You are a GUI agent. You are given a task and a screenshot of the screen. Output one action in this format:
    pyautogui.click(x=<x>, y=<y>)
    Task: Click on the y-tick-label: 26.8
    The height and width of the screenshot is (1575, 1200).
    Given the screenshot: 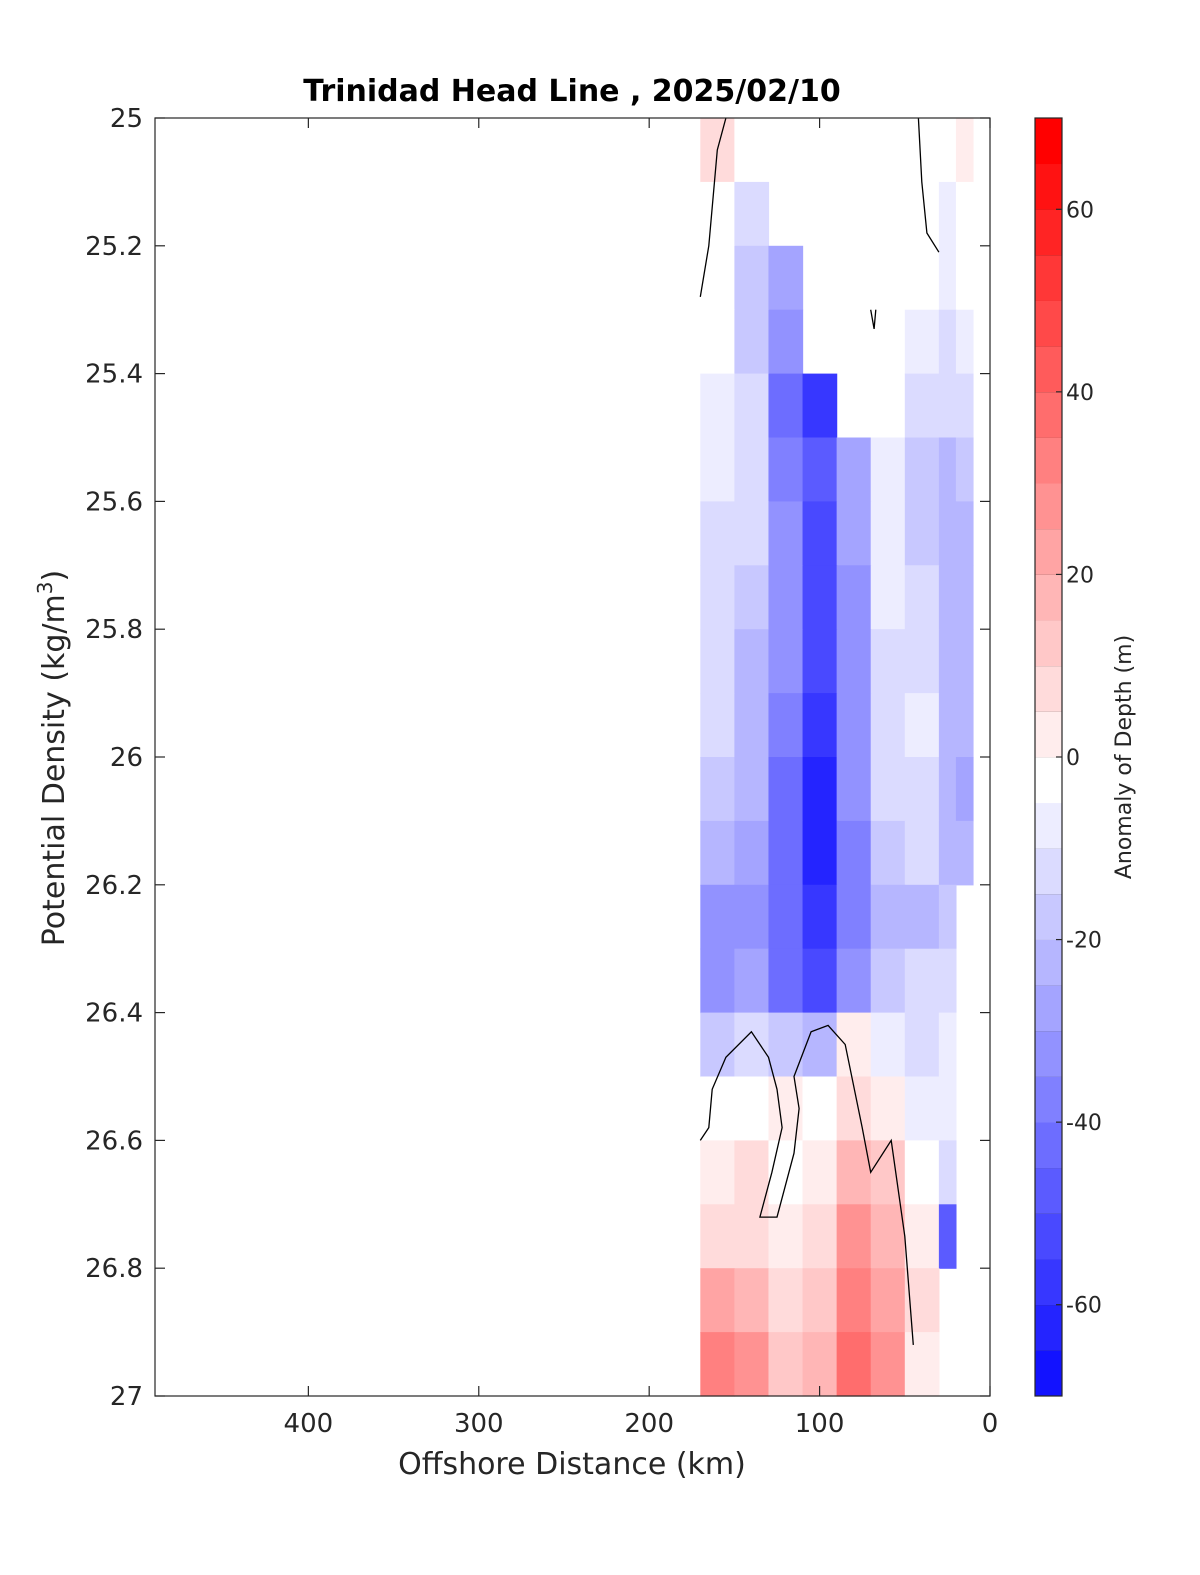 What is the action you would take?
    pyautogui.click(x=114, y=1269)
    